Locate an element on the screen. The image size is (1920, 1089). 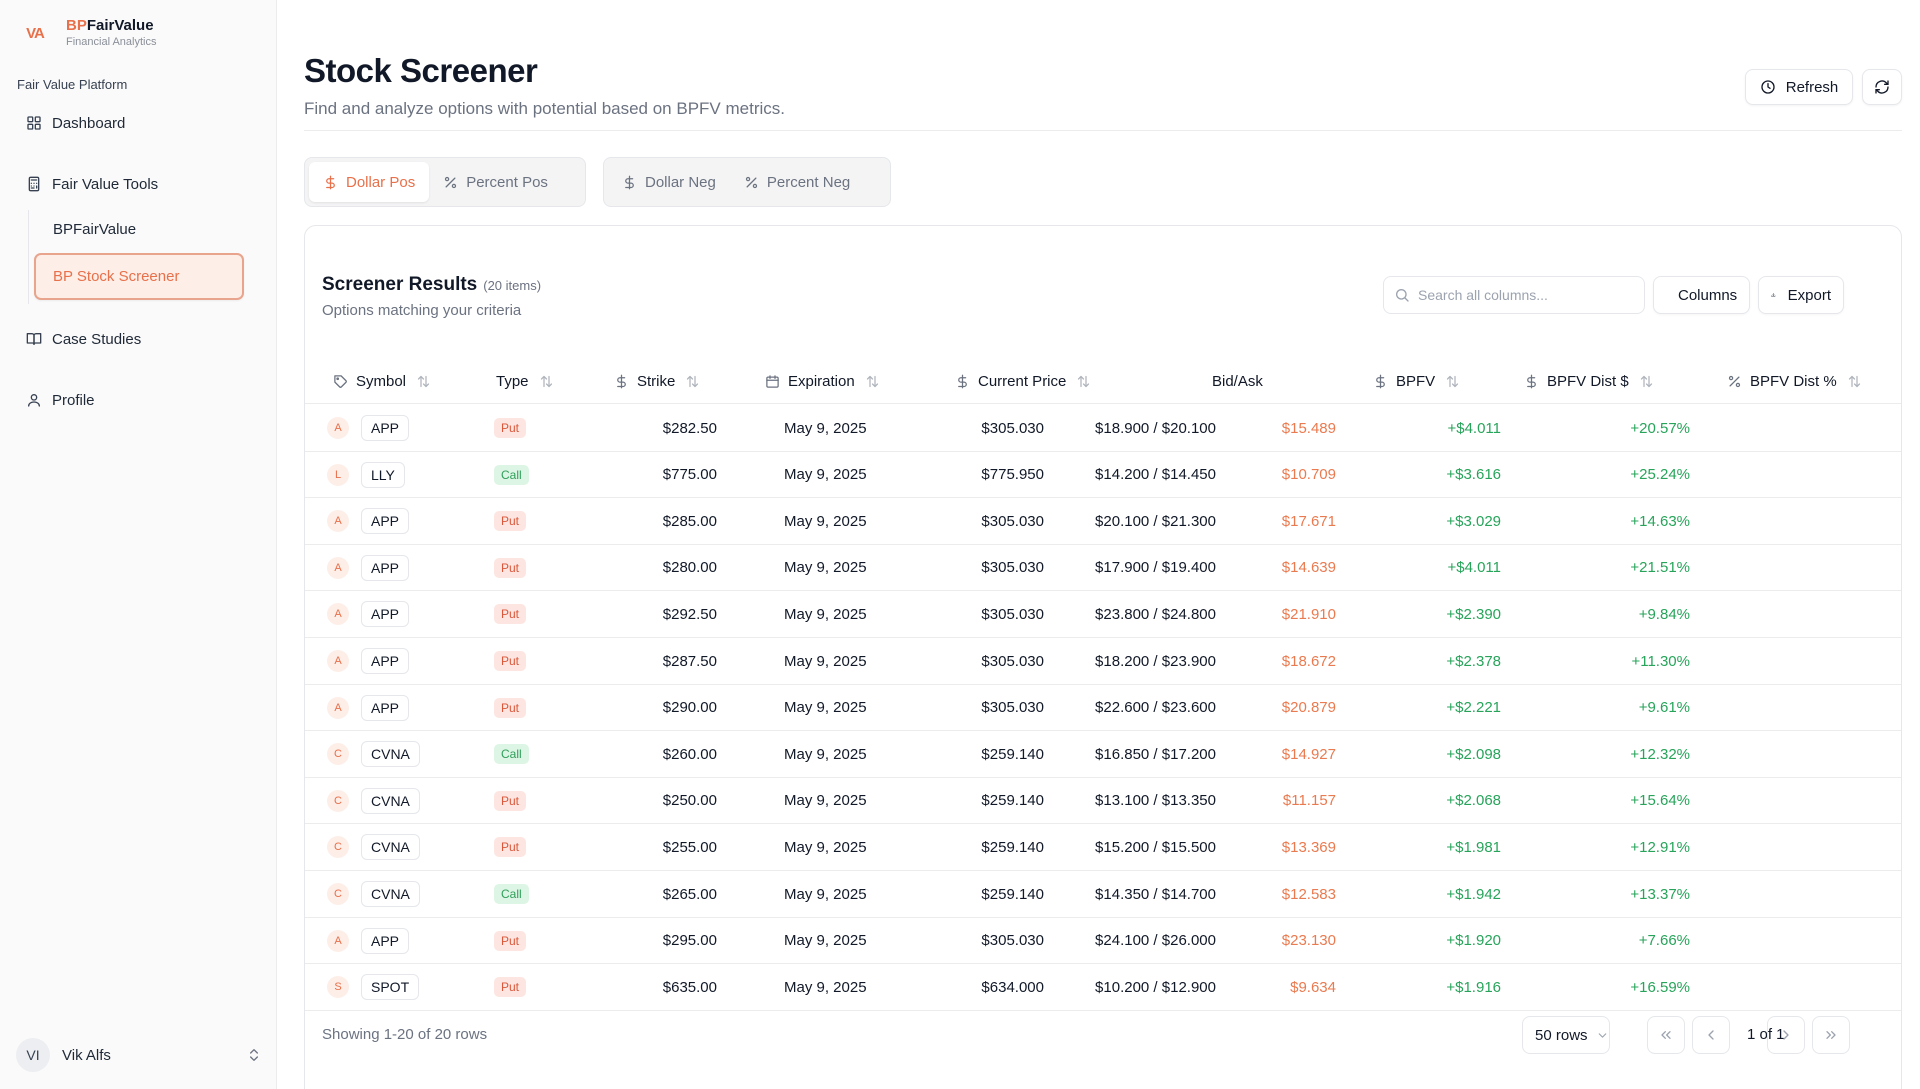
bpfv-cell: $23.130 is located at coordinates (1308, 941).